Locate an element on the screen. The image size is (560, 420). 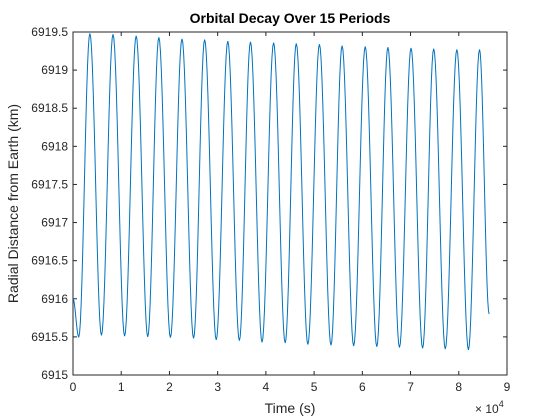
x-axis-multiplier: × 10⁴ is located at coordinates (489, 407).